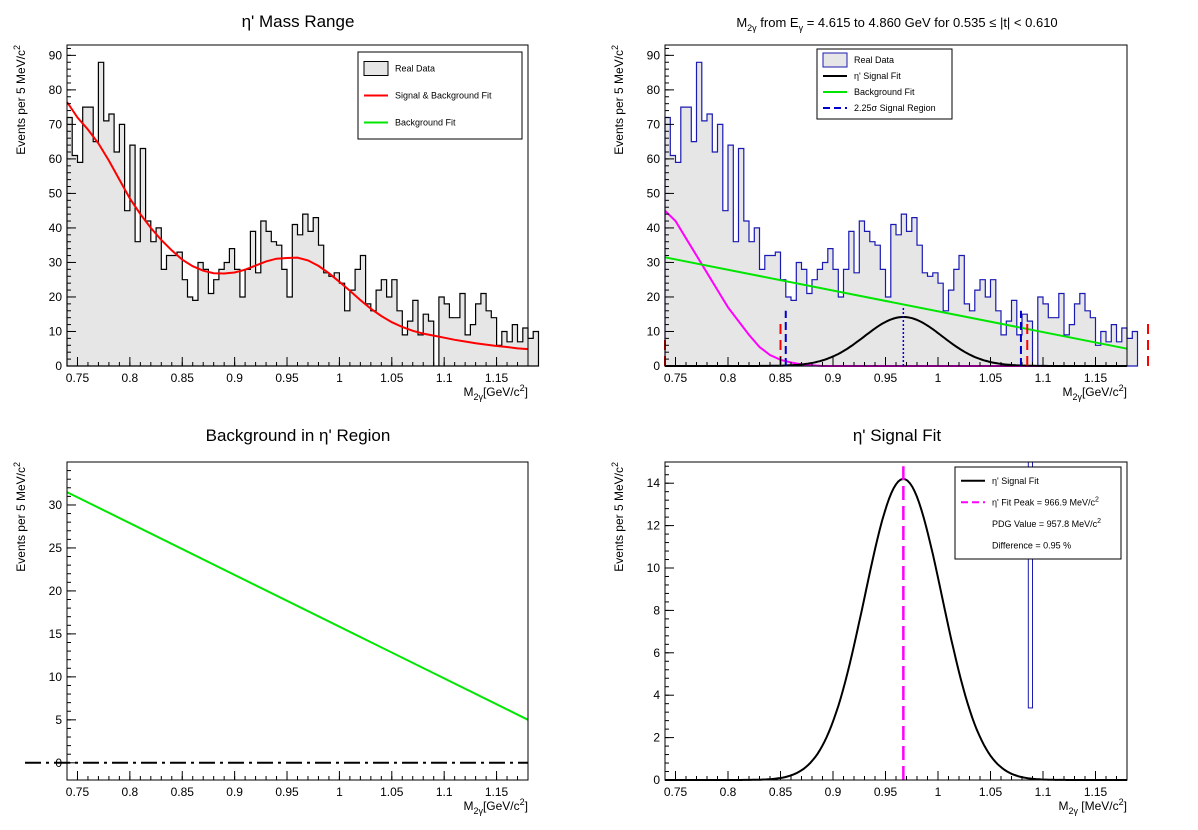 The width and height of the screenshot is (1198, 830). Describe the element at coordinates (895, 288) in the screenshot. I see `magenta-fit-curve` at that location.